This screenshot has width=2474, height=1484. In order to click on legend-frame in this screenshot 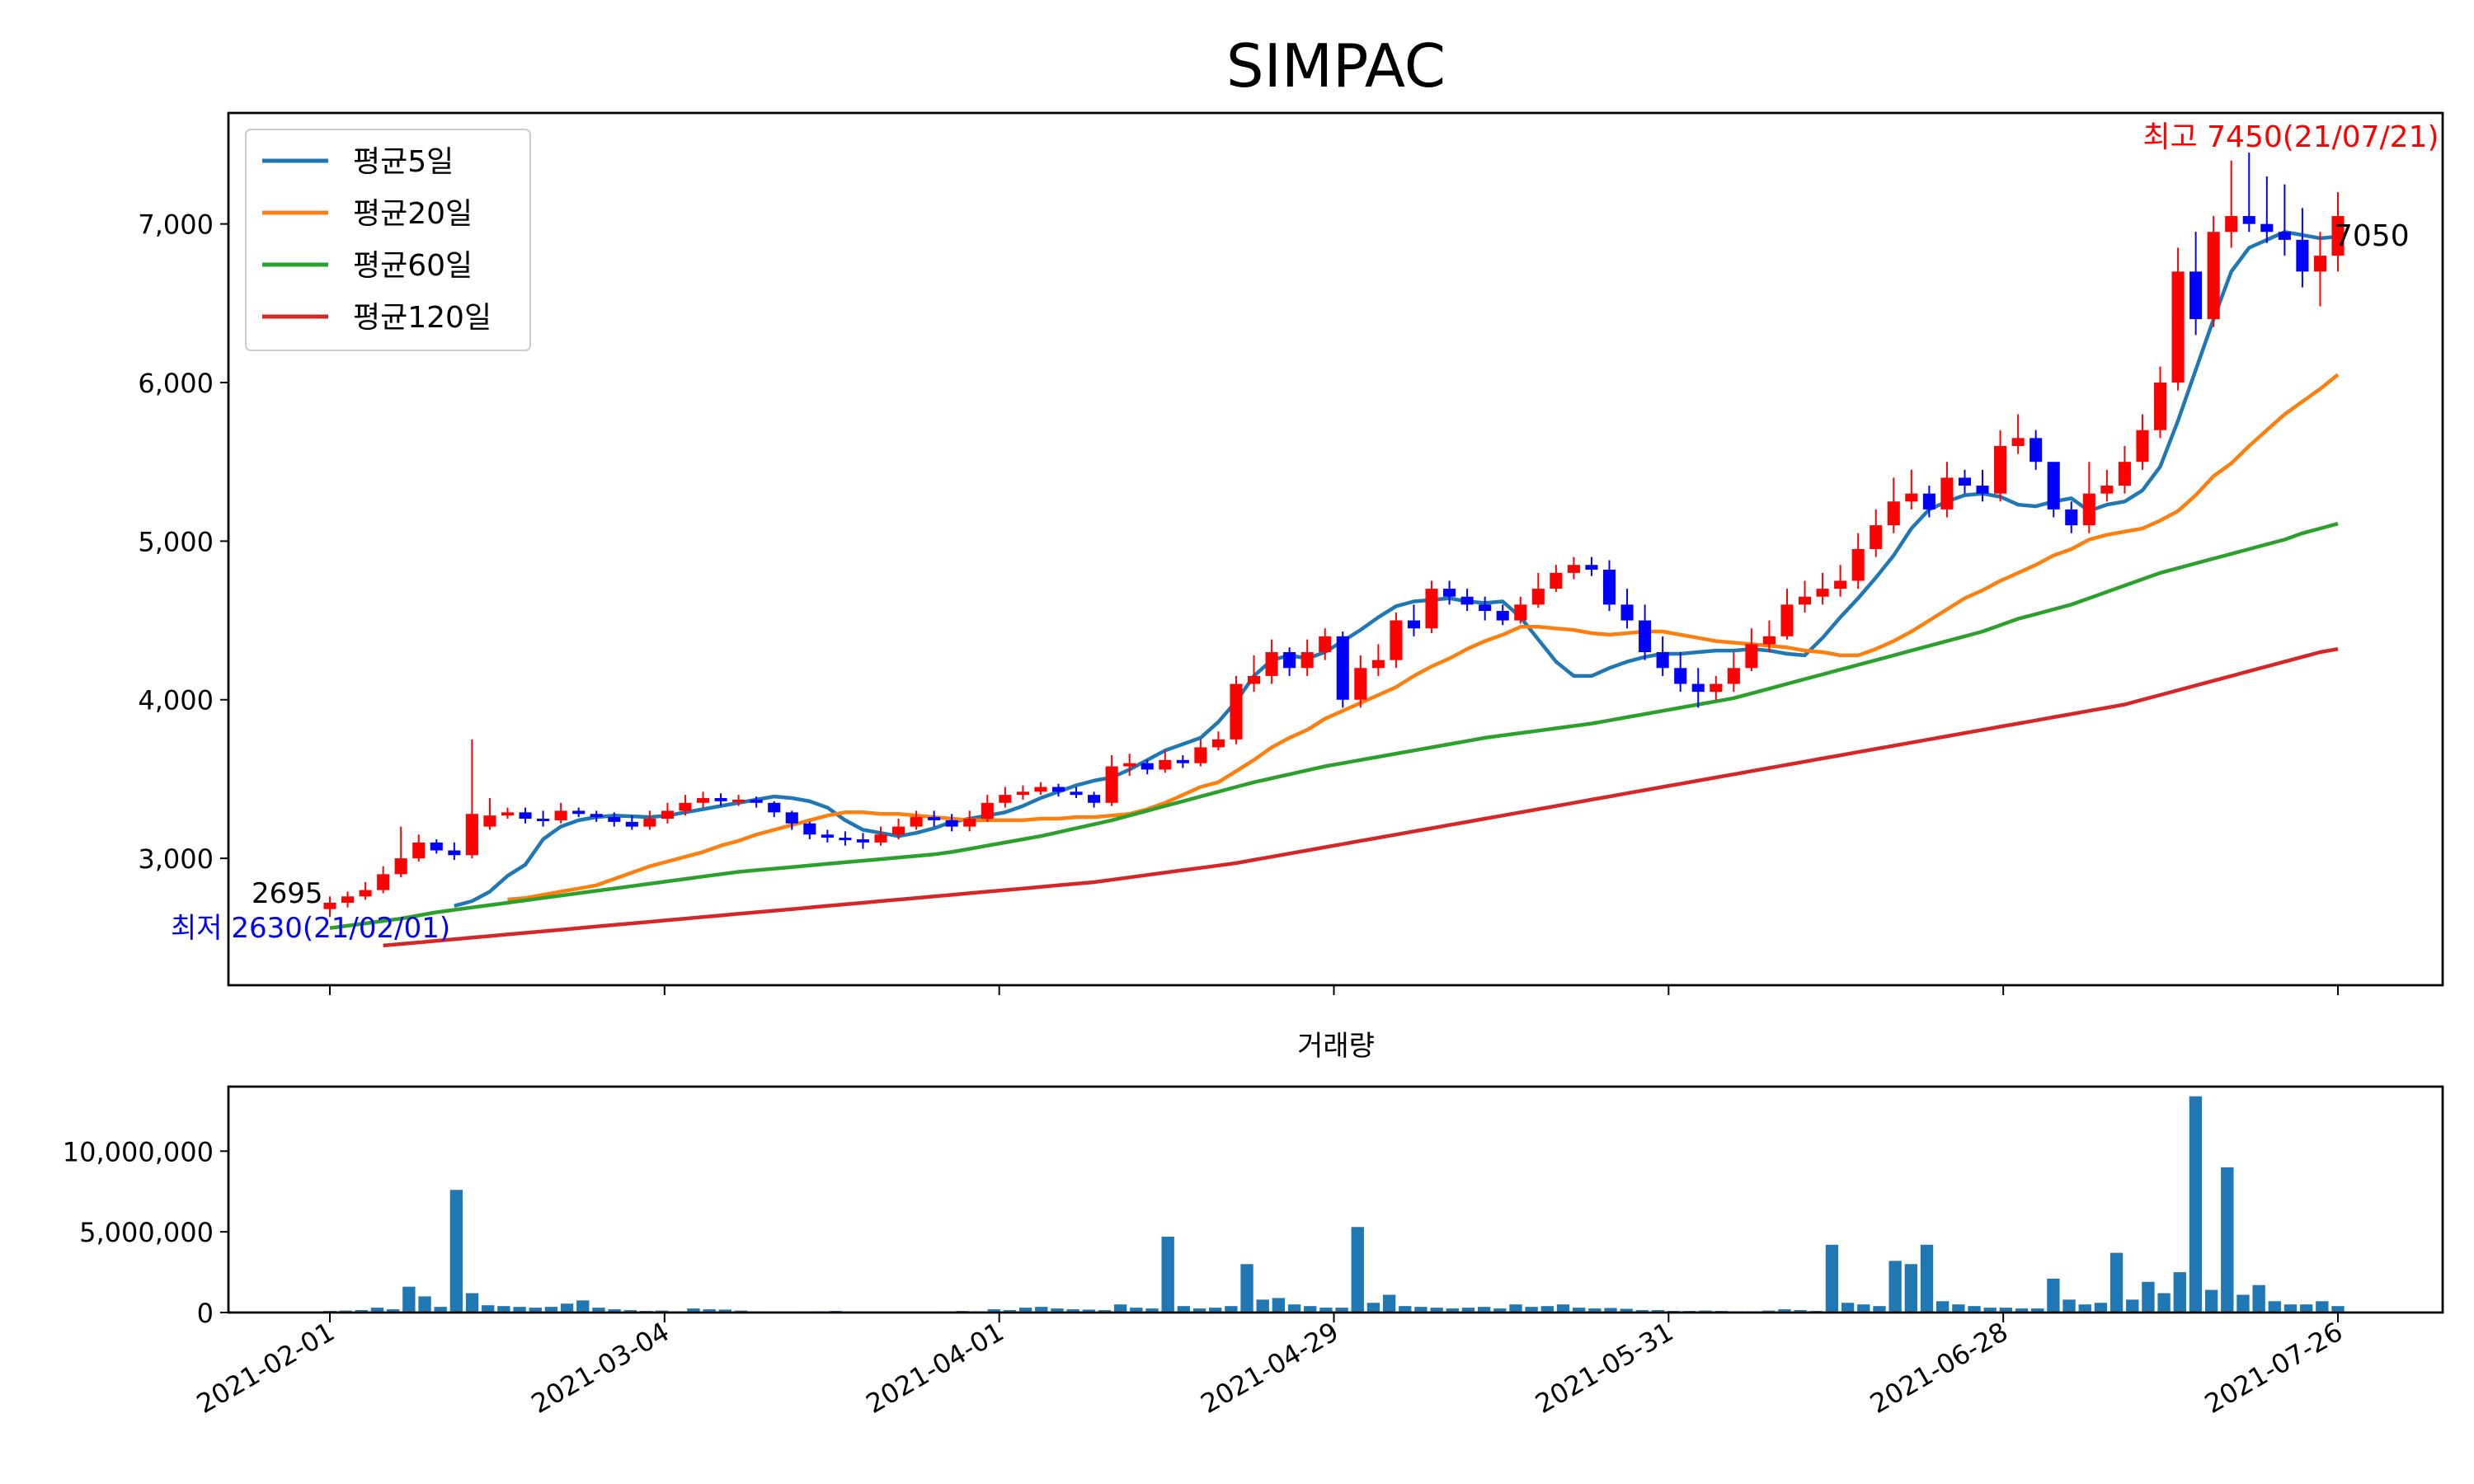, I will do `click(388, 240)`.